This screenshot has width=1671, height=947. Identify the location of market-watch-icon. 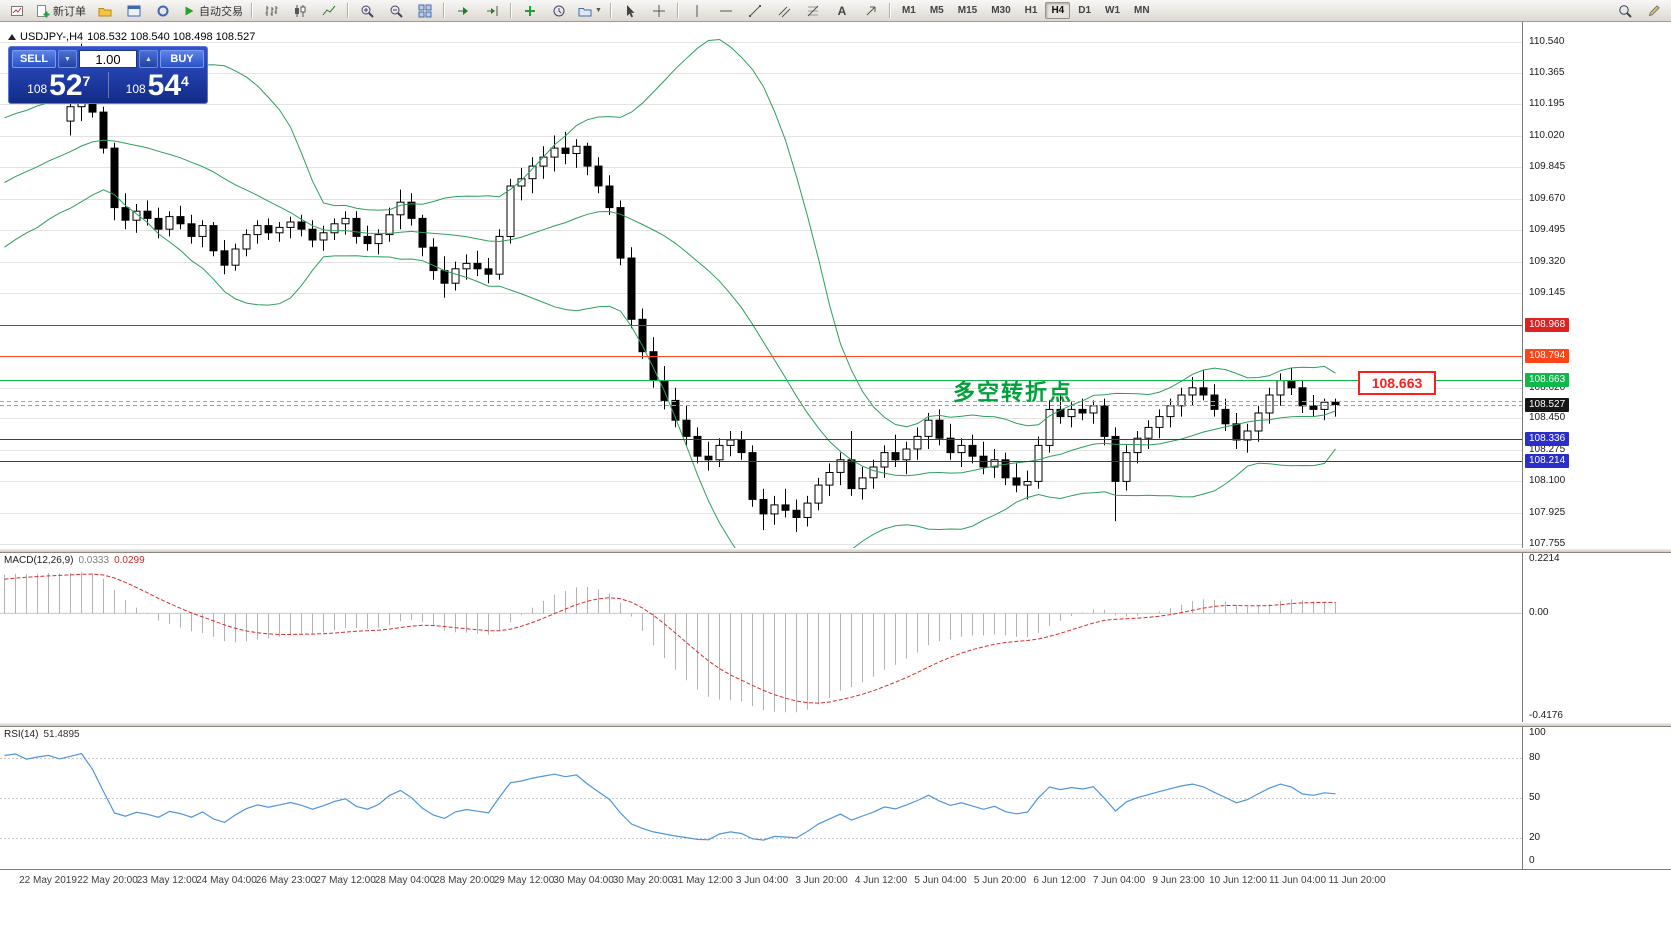
(134, 10).